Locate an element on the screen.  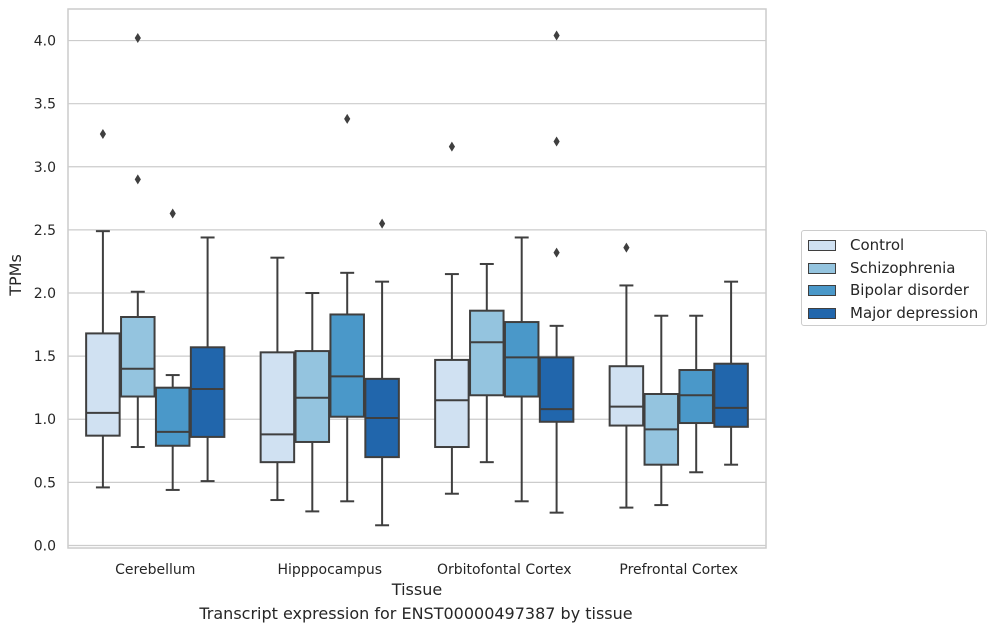
legend-item-major-depression: Major depression is located at coordinates (893, 313).